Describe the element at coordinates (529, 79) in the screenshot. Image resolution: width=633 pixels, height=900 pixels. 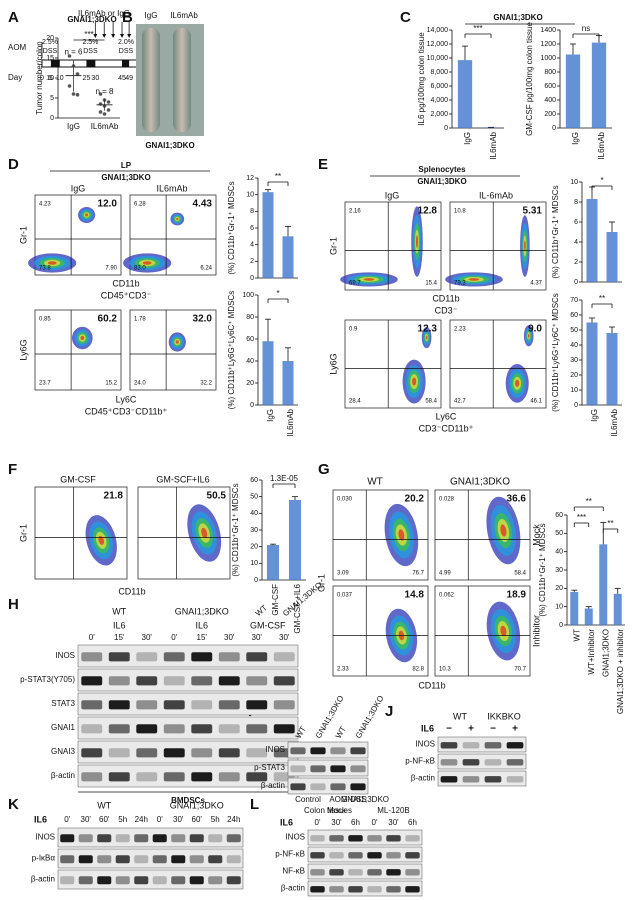
I see `y-axis-label: GM-CSF pg/100mg colon tissue` at that location.